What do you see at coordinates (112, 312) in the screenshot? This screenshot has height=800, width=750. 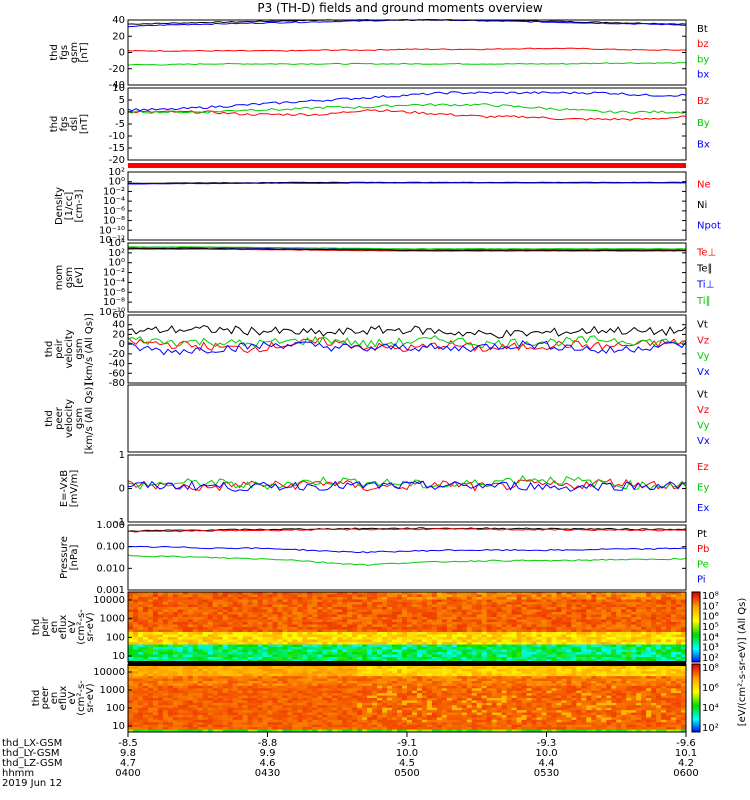 I see `y-tick-label: 10⁻¹⁰` at bounding box center [112, 312].